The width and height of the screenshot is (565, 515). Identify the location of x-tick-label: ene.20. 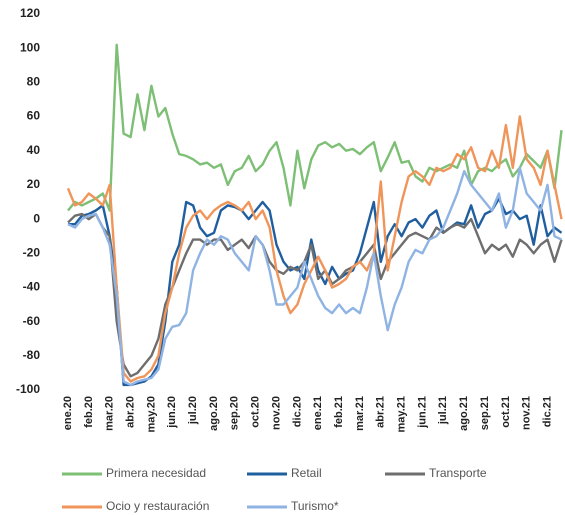
(68, 413).